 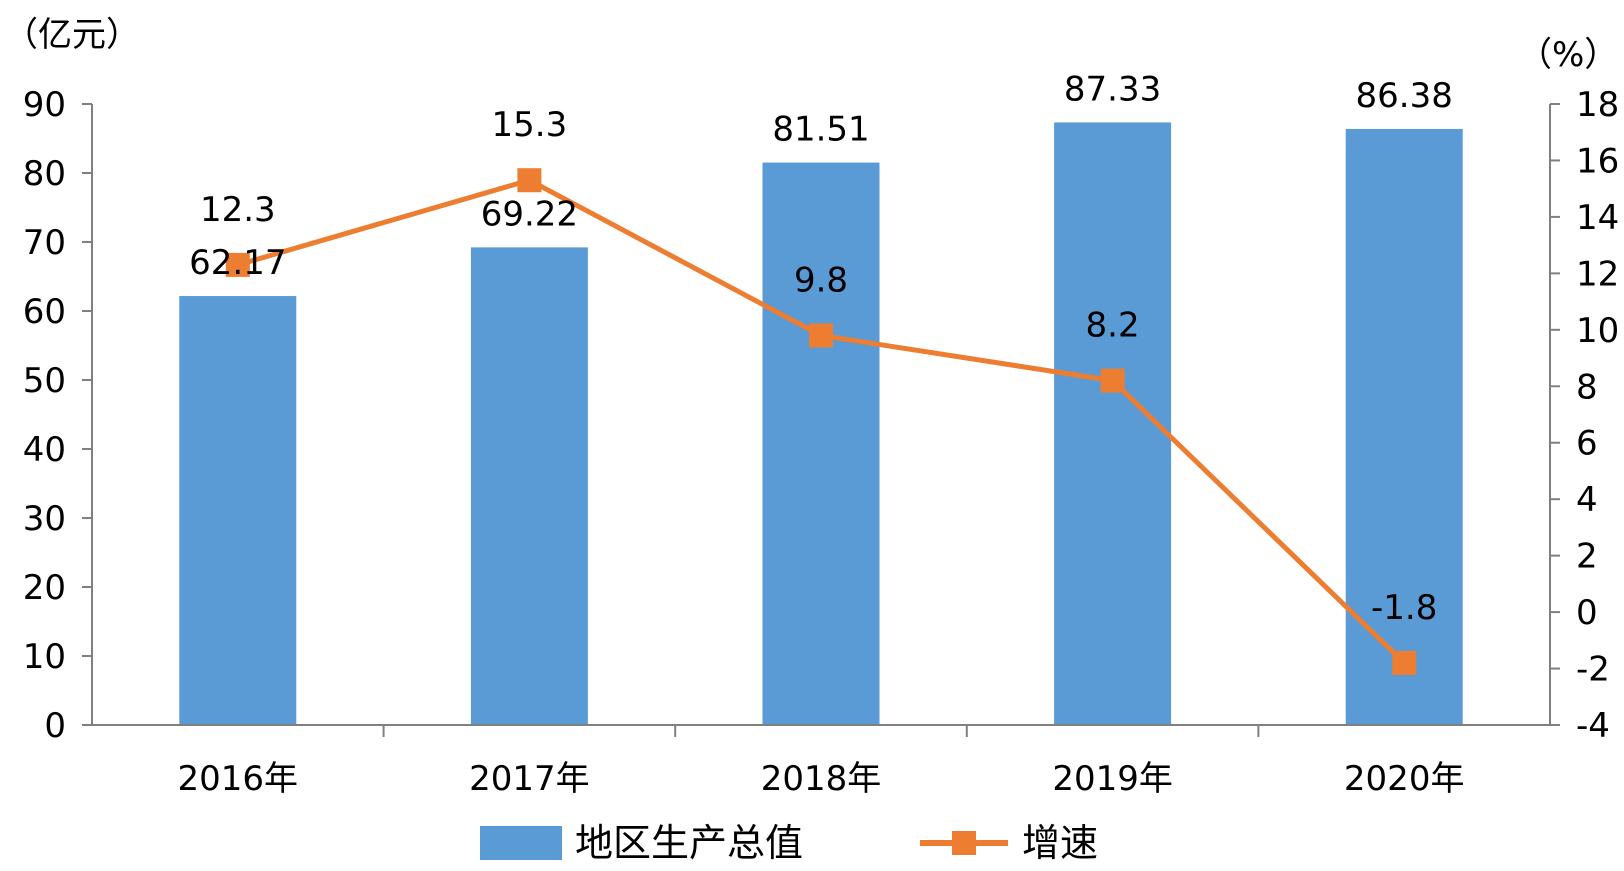 I want to click on legend-swatch-growth-marker, so click(x=964, y=843).